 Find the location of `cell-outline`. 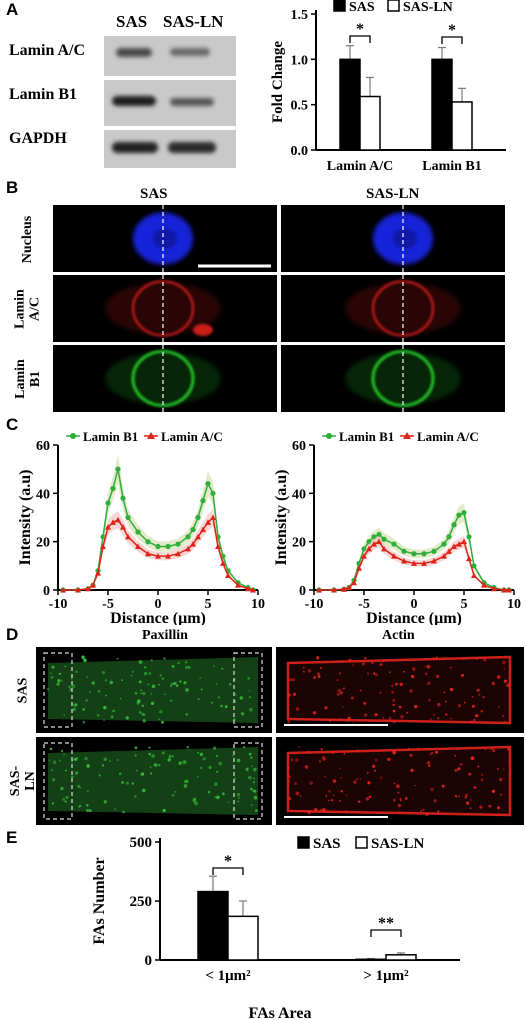

cell-outline is located at coordinates (399, 690).